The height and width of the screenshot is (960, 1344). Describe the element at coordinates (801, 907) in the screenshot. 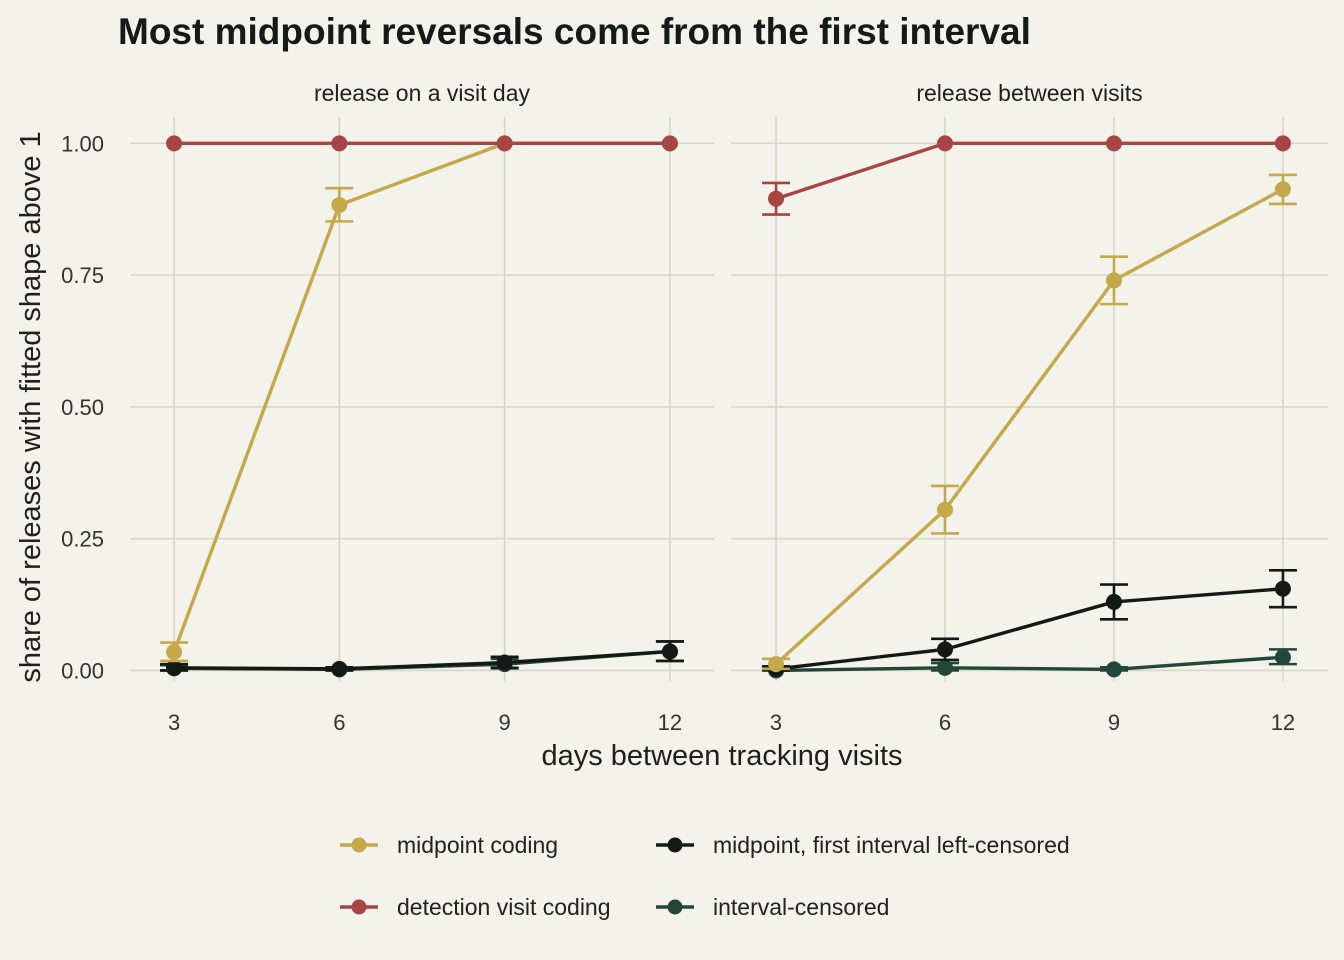

I see `legend-label: interval-censored` at that location.